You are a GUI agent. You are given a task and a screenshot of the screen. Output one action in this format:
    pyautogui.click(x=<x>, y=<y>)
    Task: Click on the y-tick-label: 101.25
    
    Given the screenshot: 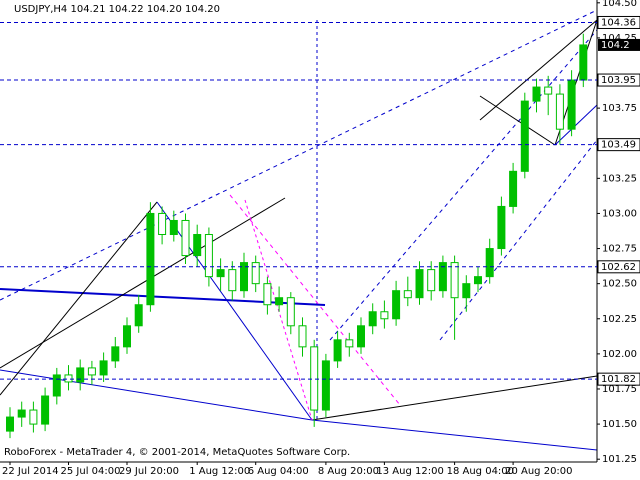 What is the action you would take?
    pyautogui.click(x=619, y=459)
    